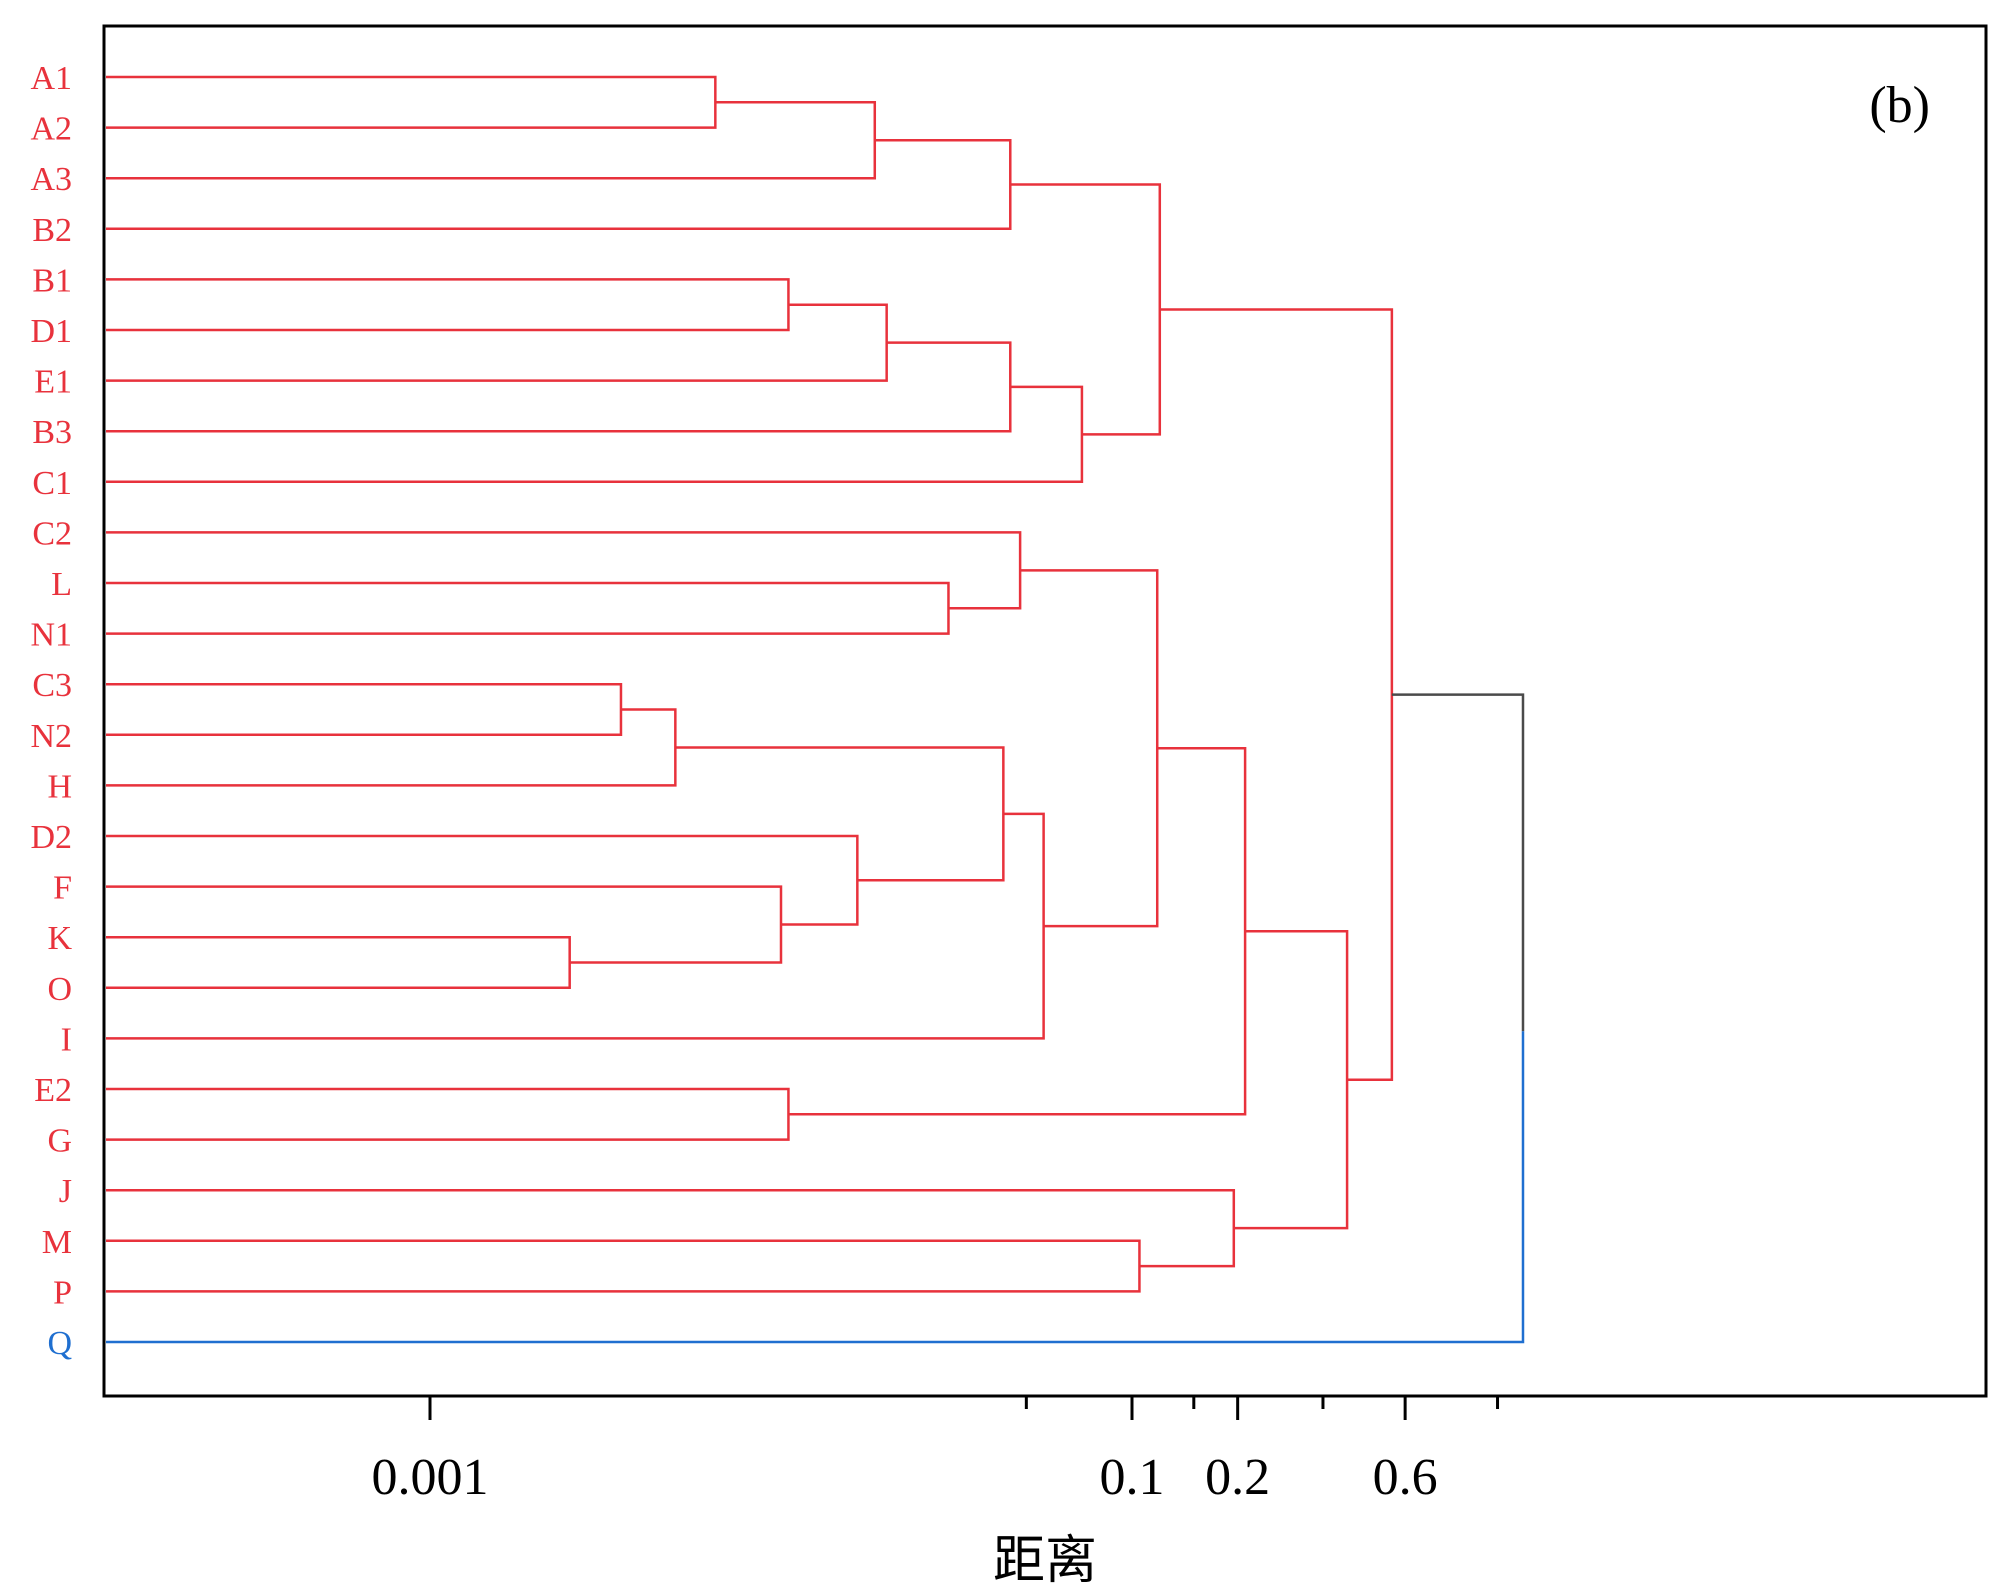 The image size is (2000, 1596). Describe the element at coordinates (57, 1242) in the screenshot. I see `leaf-label: M` at that location.